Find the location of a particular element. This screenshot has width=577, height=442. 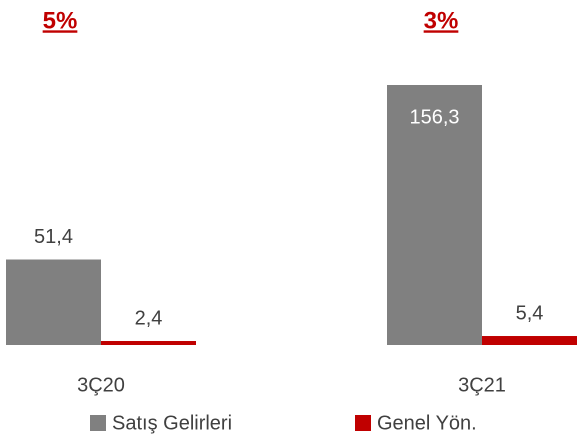

data-label: 2,4 is located at coordinates (149, 318).